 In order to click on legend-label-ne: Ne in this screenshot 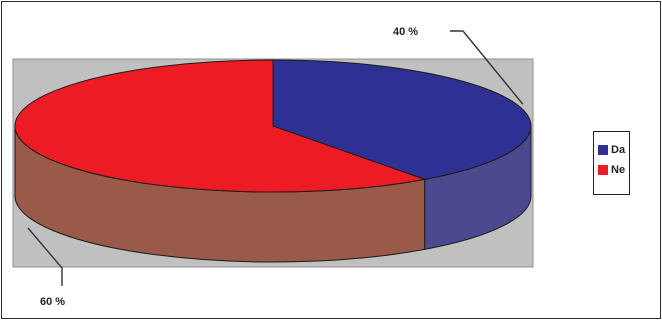, I will do `click(618, 169)`.